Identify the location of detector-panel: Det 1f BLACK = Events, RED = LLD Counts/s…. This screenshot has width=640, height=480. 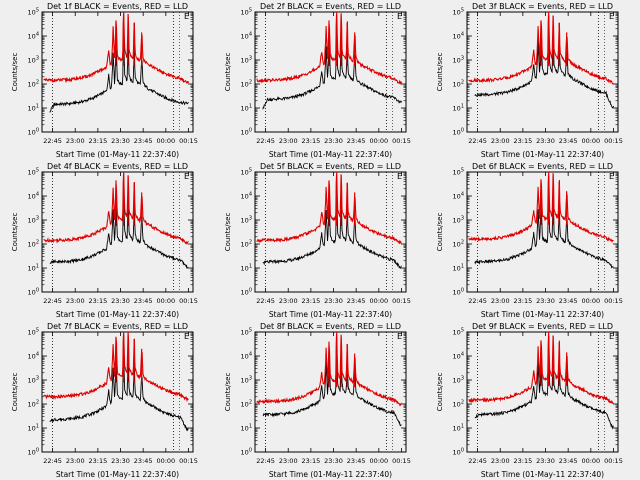
(104, 80).